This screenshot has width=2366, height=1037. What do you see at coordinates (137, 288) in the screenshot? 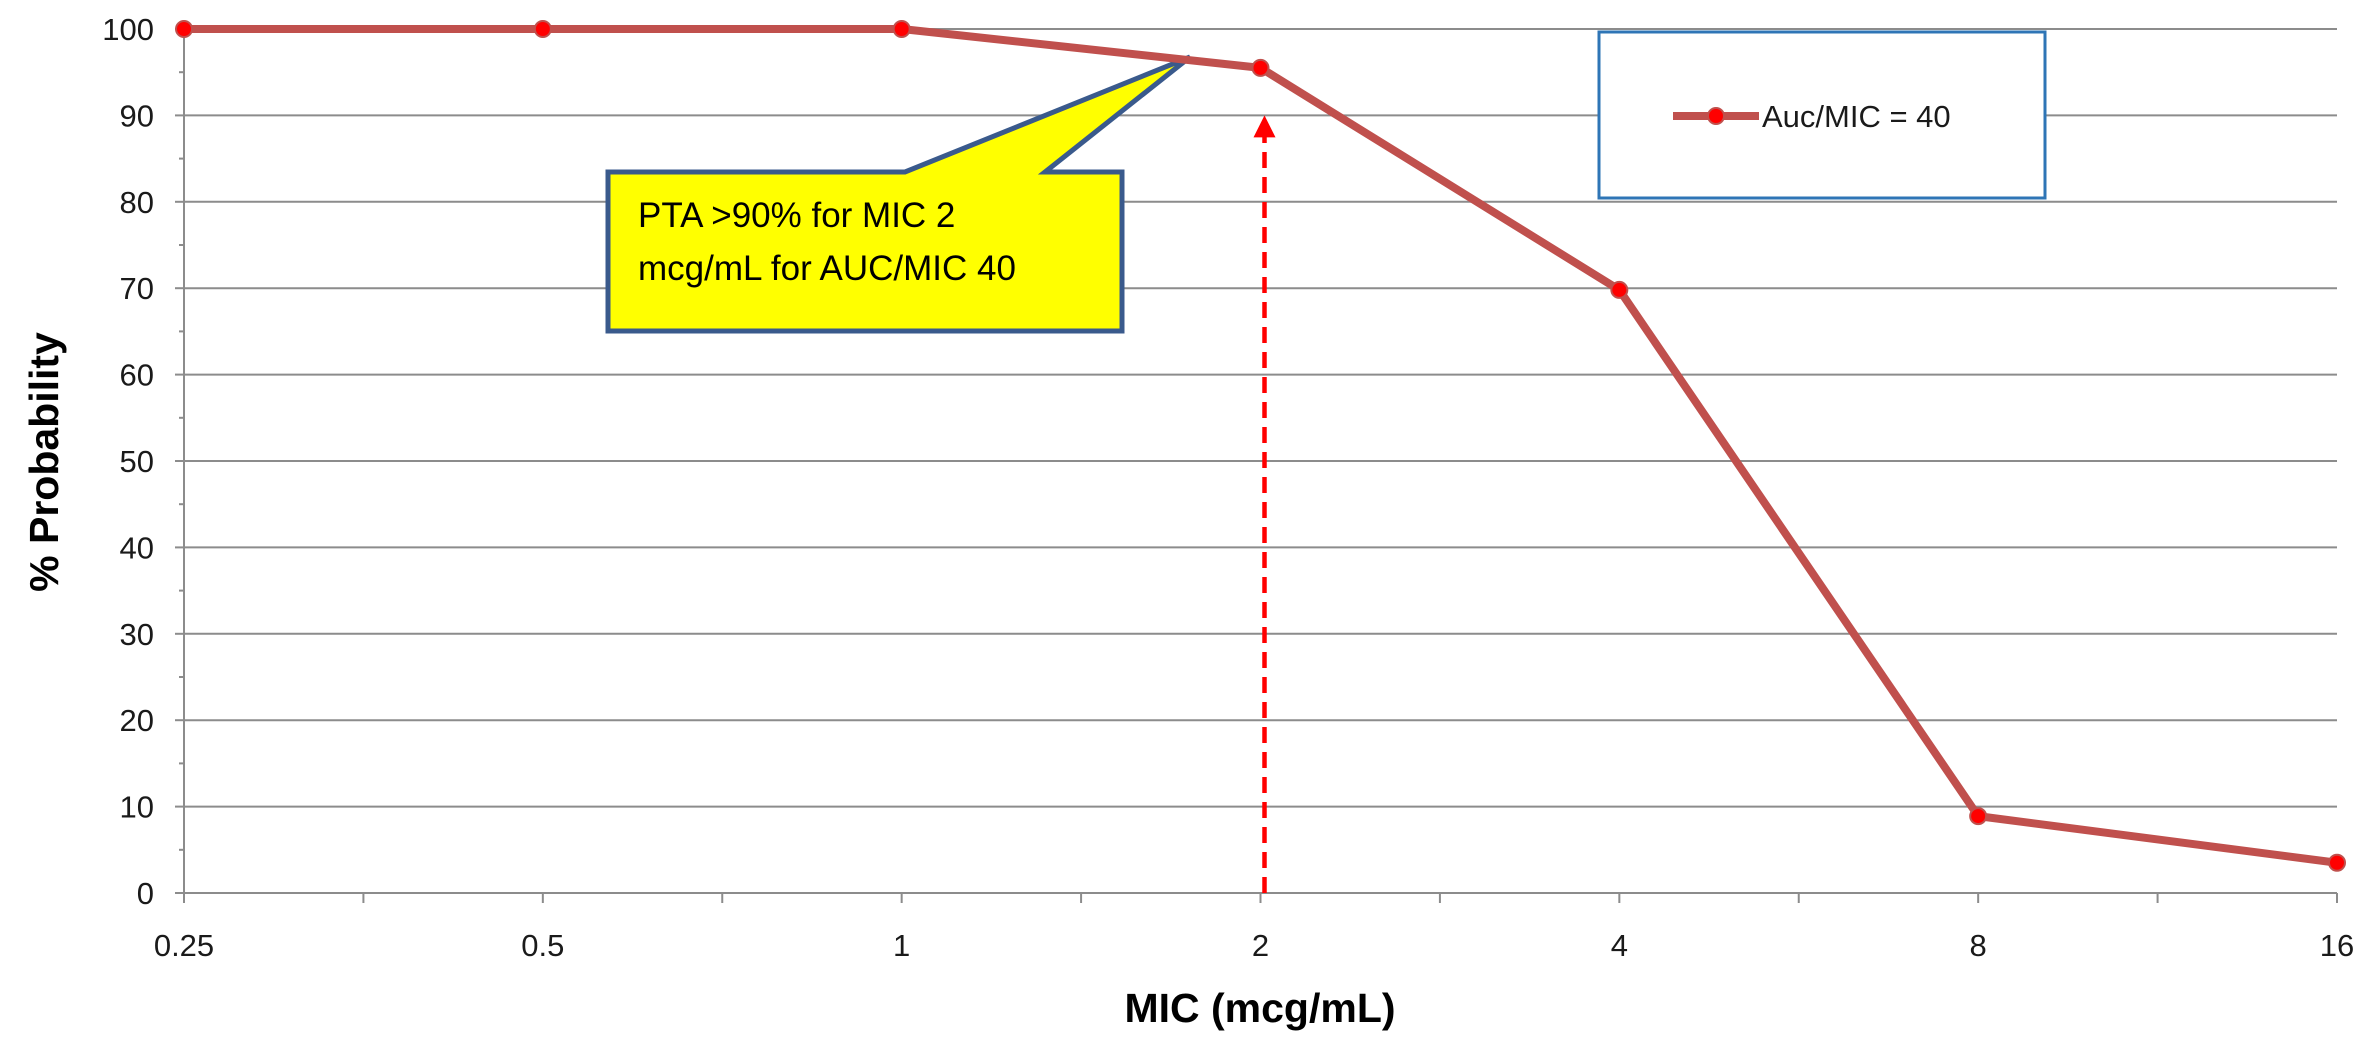
I see `y-tick-label: 70` at bounding box center [137, 288].